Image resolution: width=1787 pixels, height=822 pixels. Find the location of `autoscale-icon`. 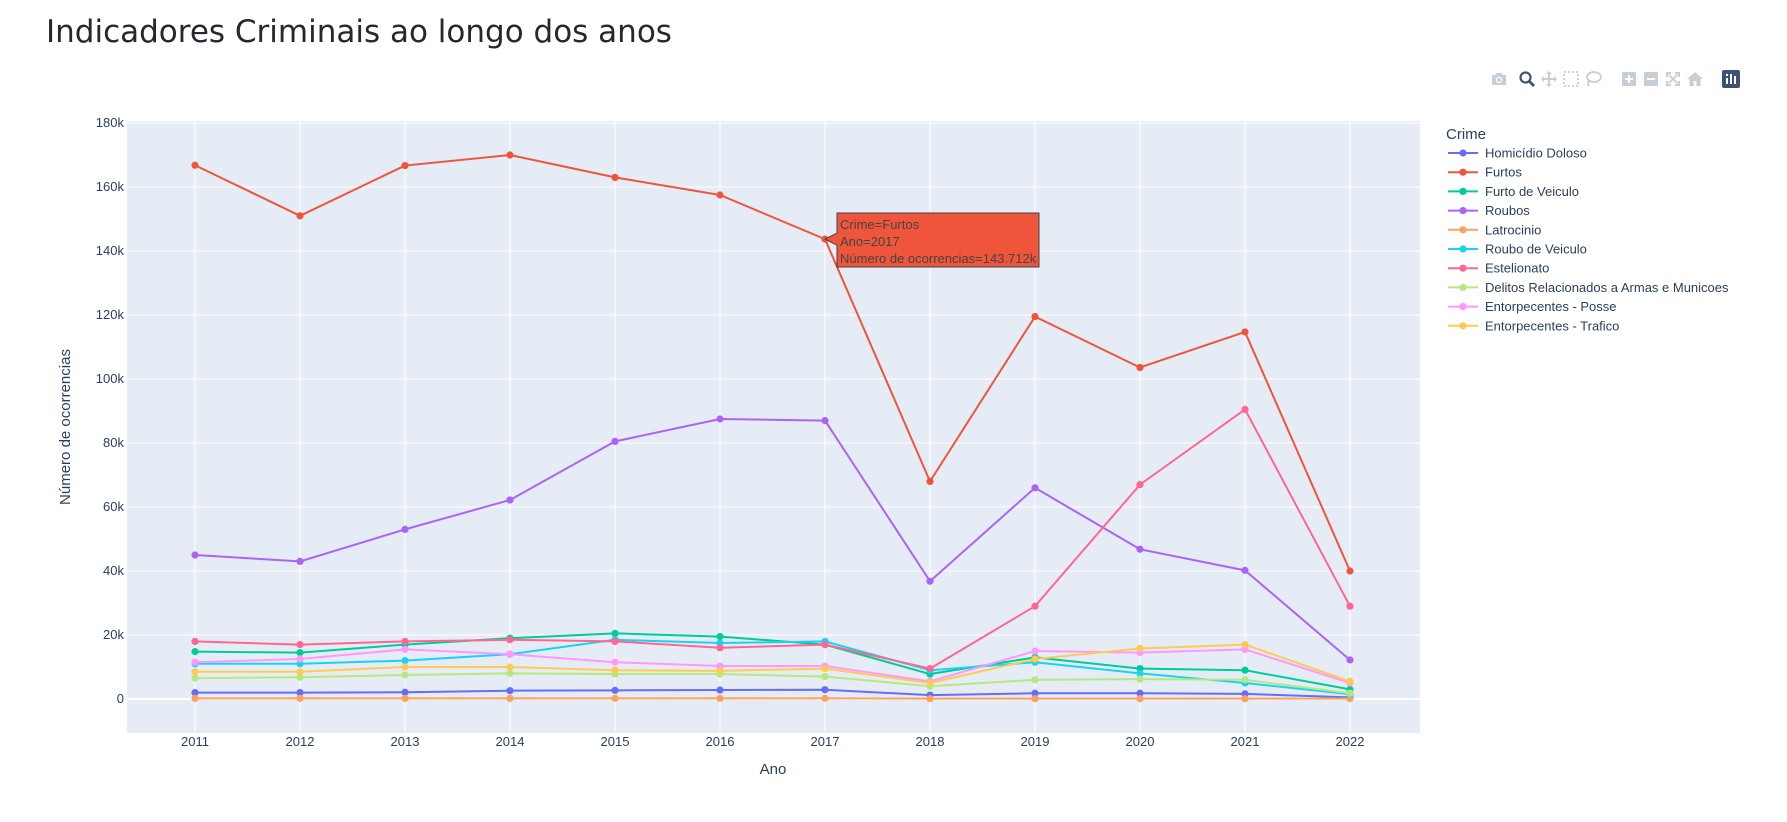

autoscale-icon is located at coordinates (1673, 79).